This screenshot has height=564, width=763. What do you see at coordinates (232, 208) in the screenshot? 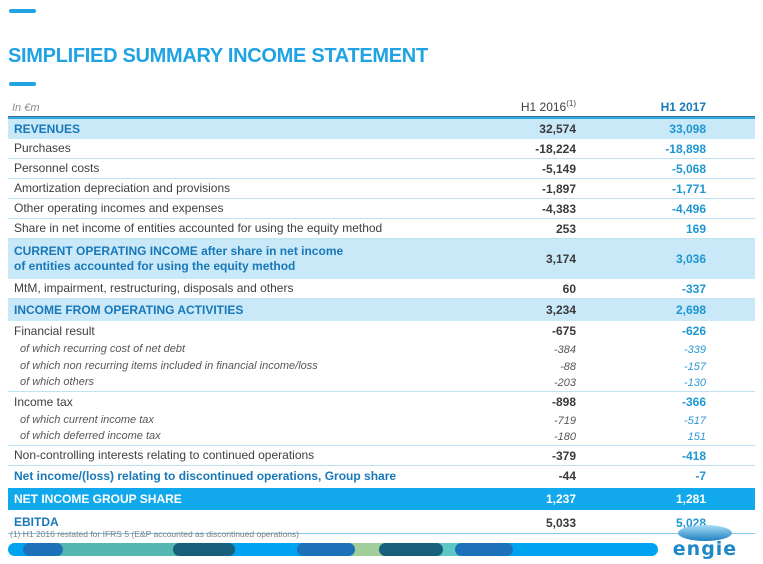
I see `row-label: Other operating incomes and expenses` at bounding box center [232, 208].